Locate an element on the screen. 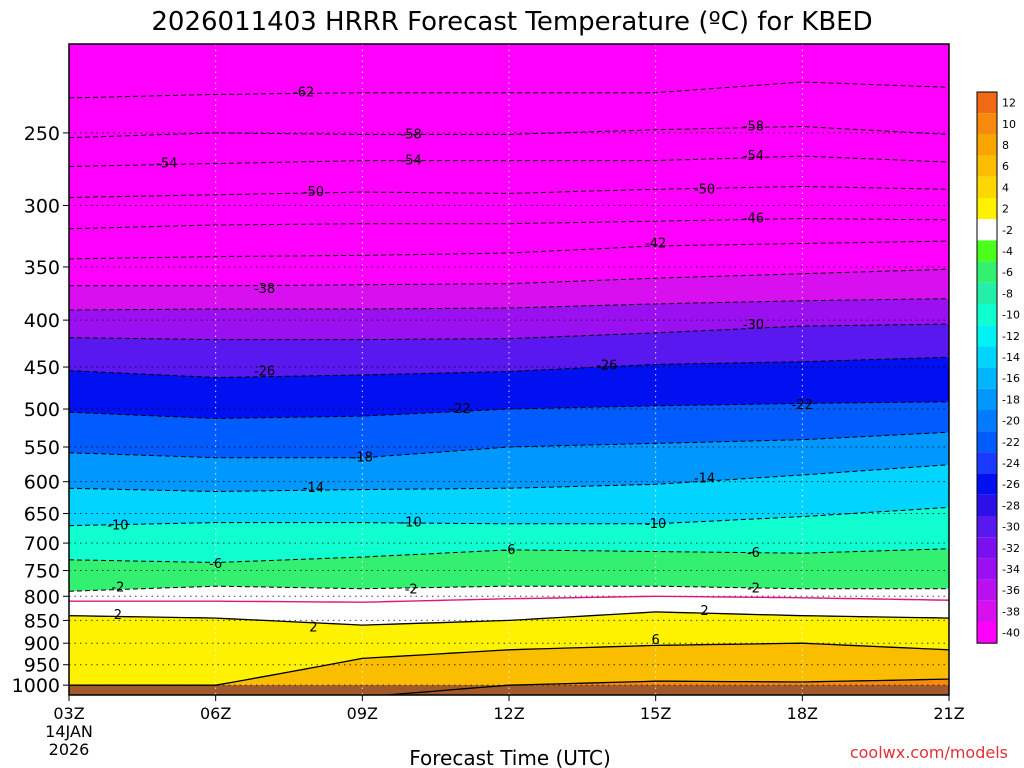  below-ground is located at coordinates (509, 690).